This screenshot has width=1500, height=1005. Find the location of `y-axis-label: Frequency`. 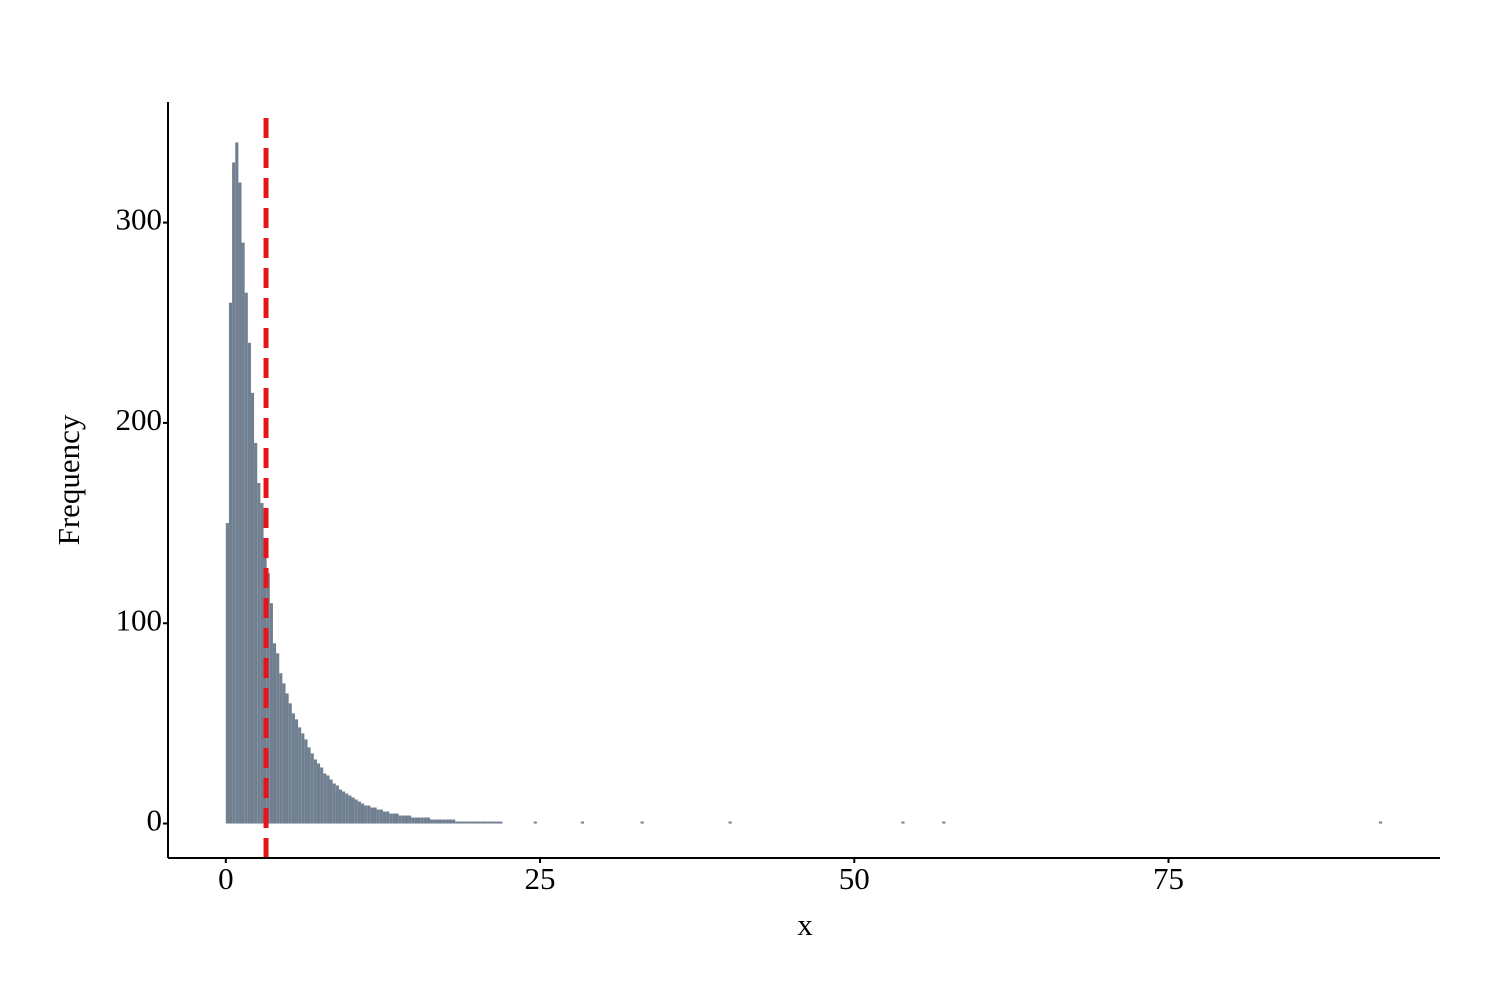

y-axis-label: Frequency is located at coordinates (68, 479).